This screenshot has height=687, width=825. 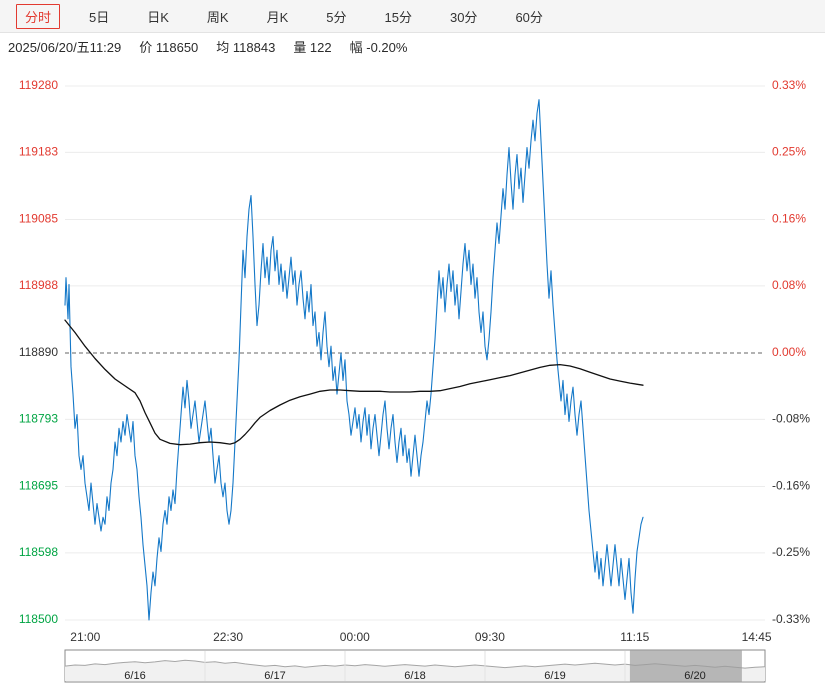 What do you see at coordinates (38, 219) in the screenshot?
I see `y-axis-label-left: 119085` at bounding box center [38, 219].